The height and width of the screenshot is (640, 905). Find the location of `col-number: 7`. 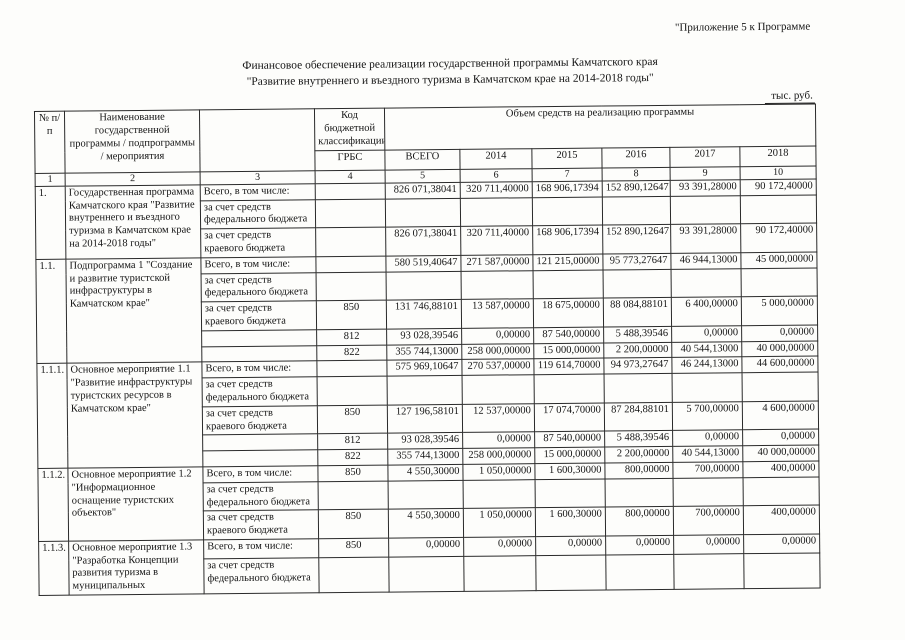

col-number: 7 is located at coordinates (567, 174).